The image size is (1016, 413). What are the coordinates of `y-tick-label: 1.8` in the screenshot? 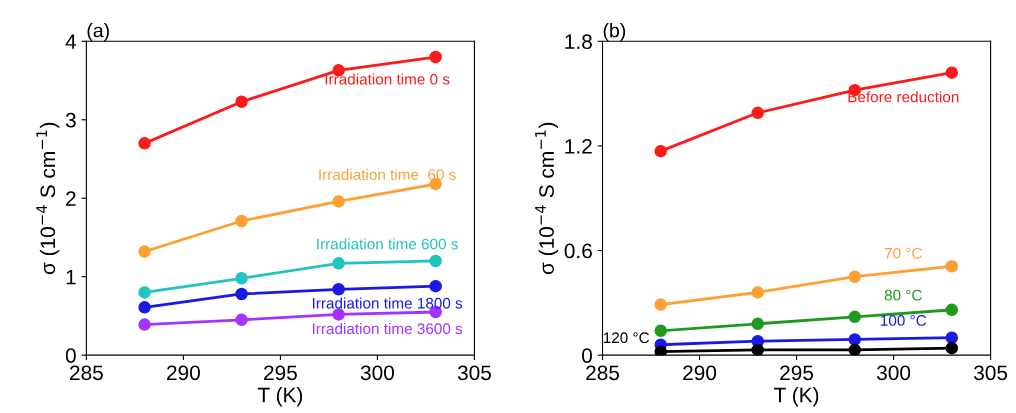 It's located at (578, 42).